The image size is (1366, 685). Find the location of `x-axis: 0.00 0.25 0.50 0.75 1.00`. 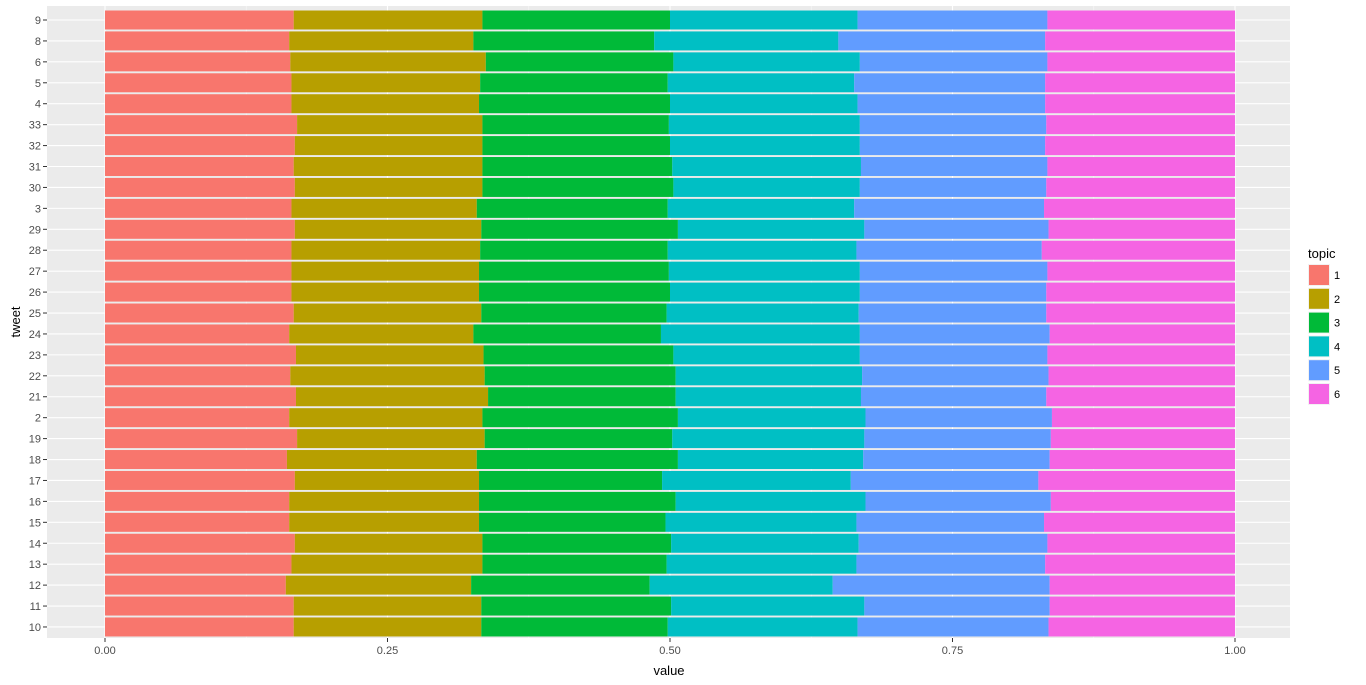

x-axis: 0.00 0.25 0.50 0.75 1.00 is located at coordinates (670, 647).